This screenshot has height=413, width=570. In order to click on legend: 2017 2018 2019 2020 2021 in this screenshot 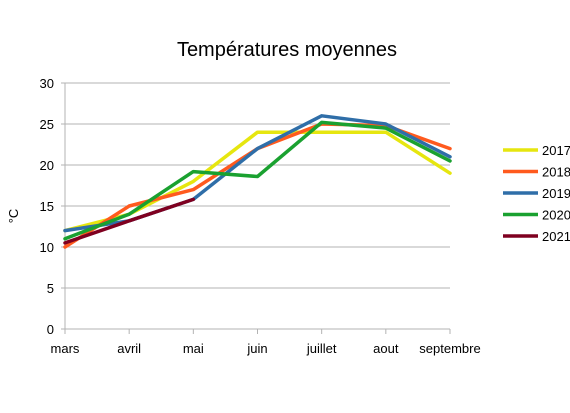, I will do `click(536, 193)`.